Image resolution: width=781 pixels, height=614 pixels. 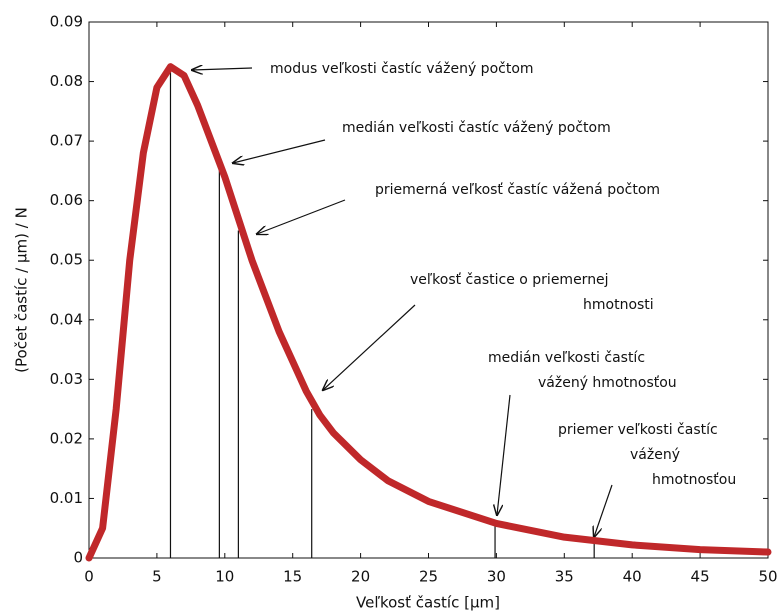 What do you see at coordinates (66, 438) in the screenshot?
I see `y-tick-label: 0.02` at bounding box center [66, 438].